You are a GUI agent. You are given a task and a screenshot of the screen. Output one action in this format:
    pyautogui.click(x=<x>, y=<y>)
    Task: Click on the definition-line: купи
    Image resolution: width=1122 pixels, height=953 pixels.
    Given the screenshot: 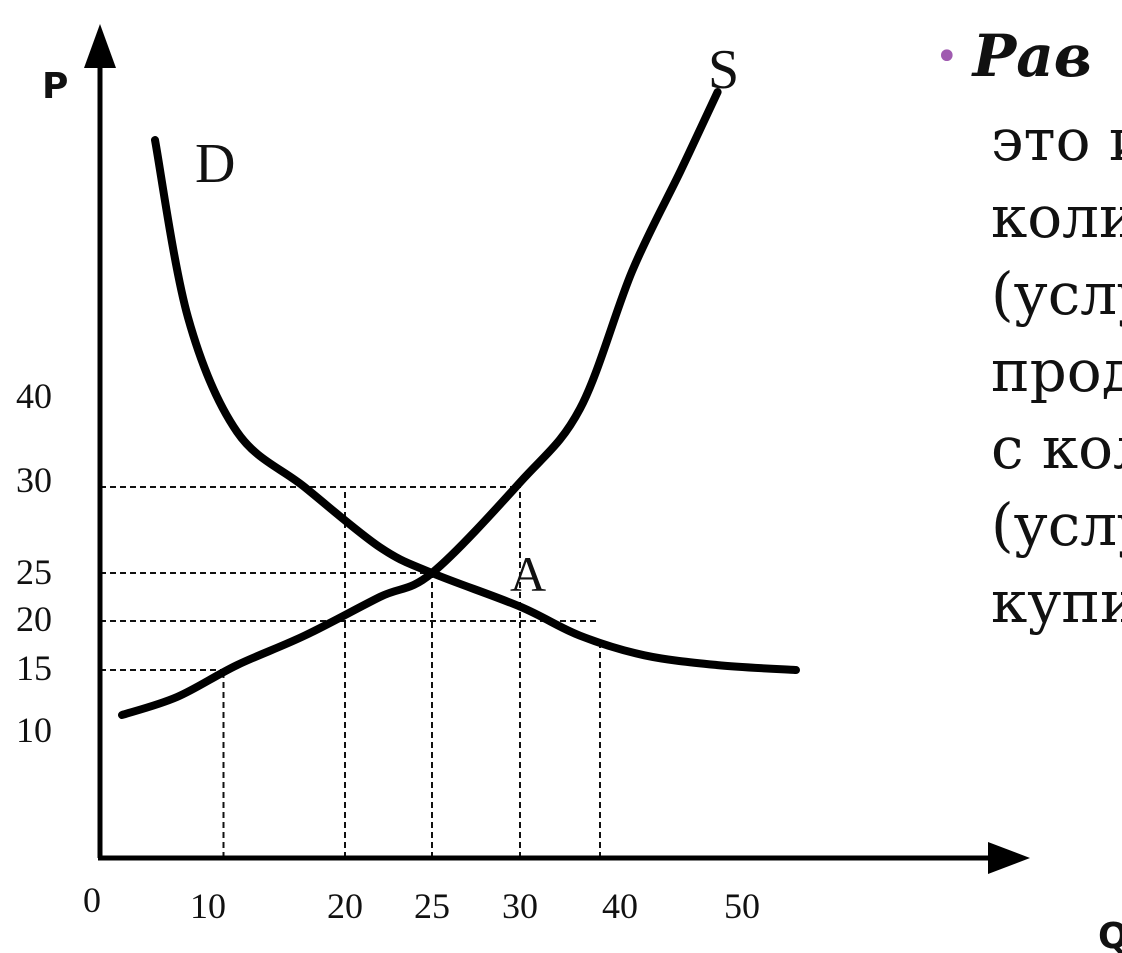 What is the action you would take?
    pyautogui.click(x=1056, y=602)
    